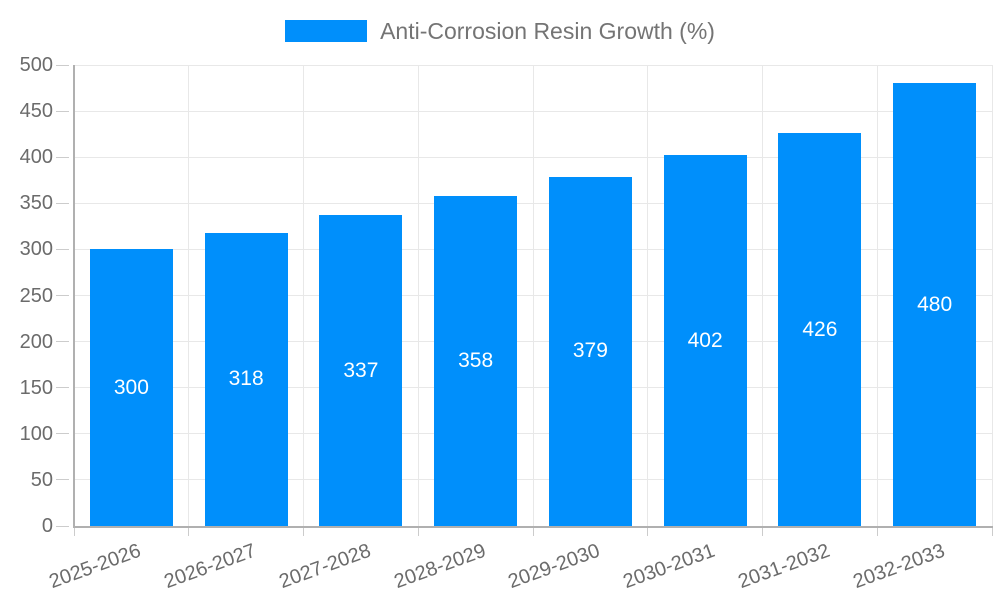 This screenshot has height=600, width=1000. I want to click on x-axis-line, so click(533, 527).